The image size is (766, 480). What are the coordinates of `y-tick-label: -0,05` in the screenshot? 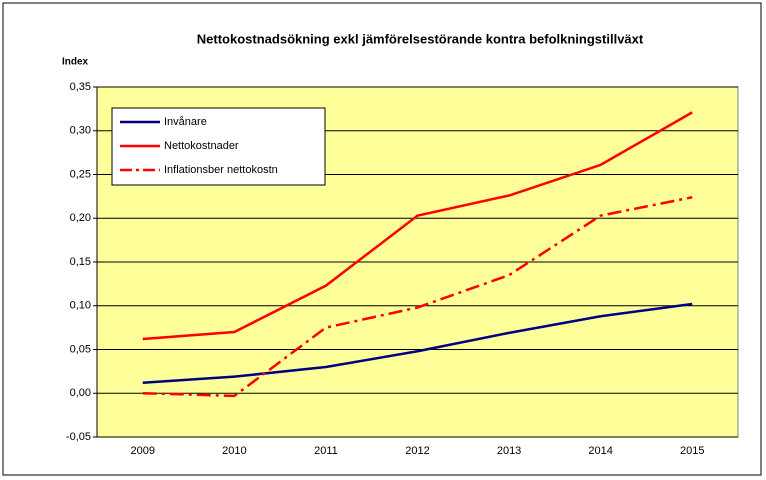 It's located at (78, 437).